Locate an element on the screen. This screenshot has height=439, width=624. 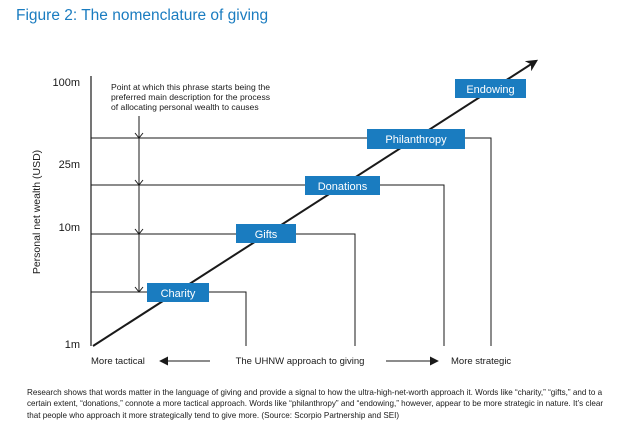
pointer-arrowhead-gifts is located at coordinates (139, 231).